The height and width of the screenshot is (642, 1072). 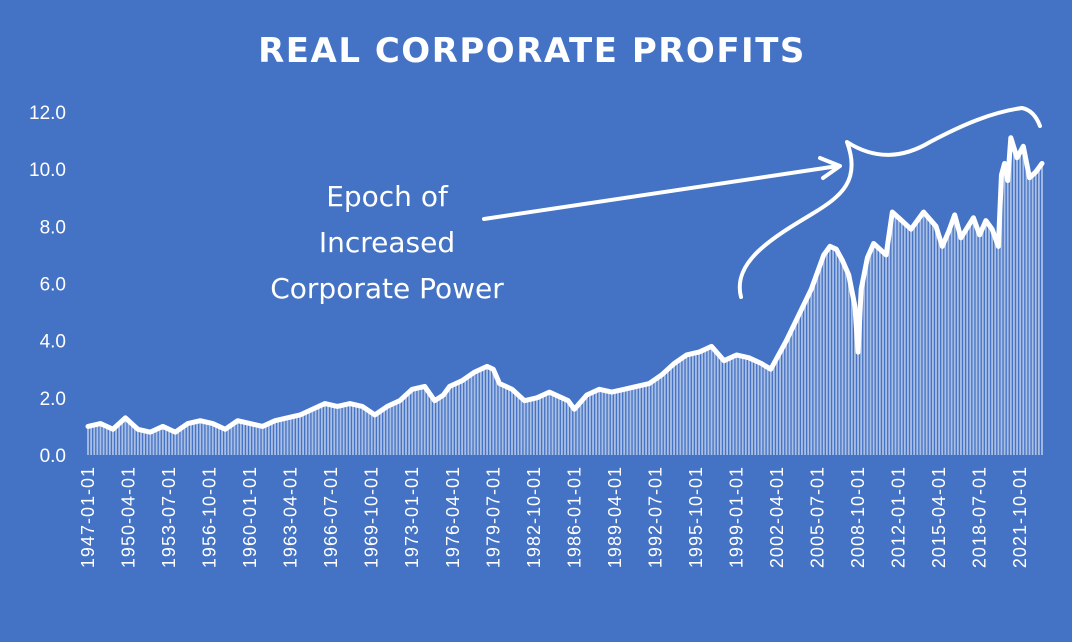 What do you see at coordinates (250, 517) in the screenshot?
I see `x-tick-label: 1960-01-01` at bounding box center [250, 517].